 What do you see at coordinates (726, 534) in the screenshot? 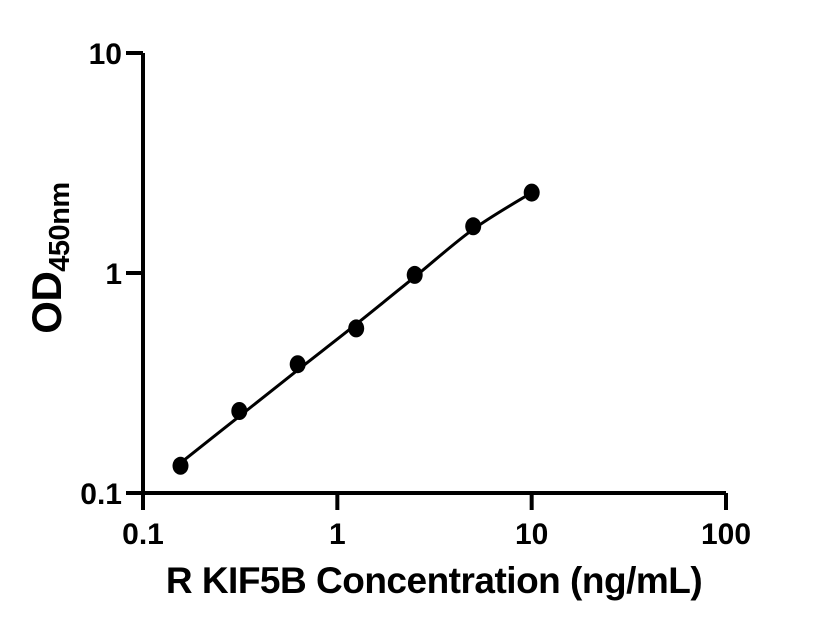
I see `x-axis-tick-label: 100` at bounding box center [726, 534].